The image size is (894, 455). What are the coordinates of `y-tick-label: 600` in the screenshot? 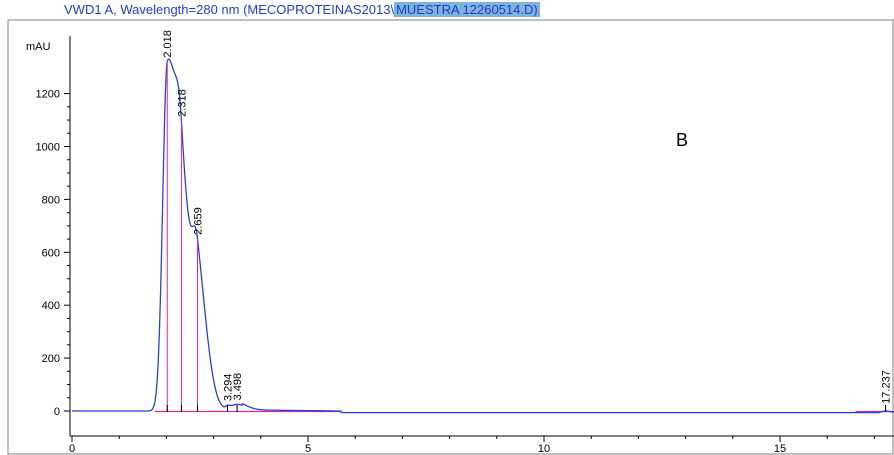 It's located at (51, 253).